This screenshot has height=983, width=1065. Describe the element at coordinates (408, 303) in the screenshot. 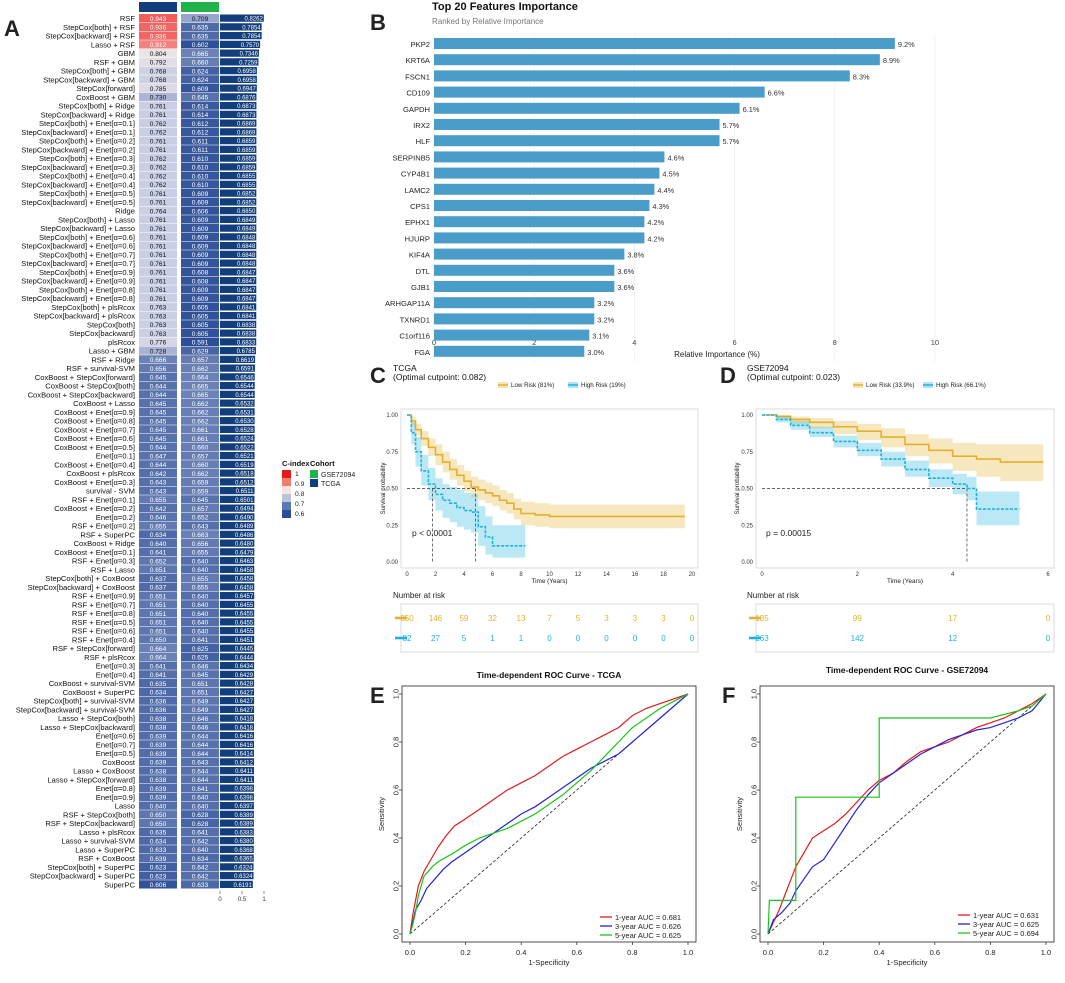

I see `category-label: ARHGAP11A` at that location.